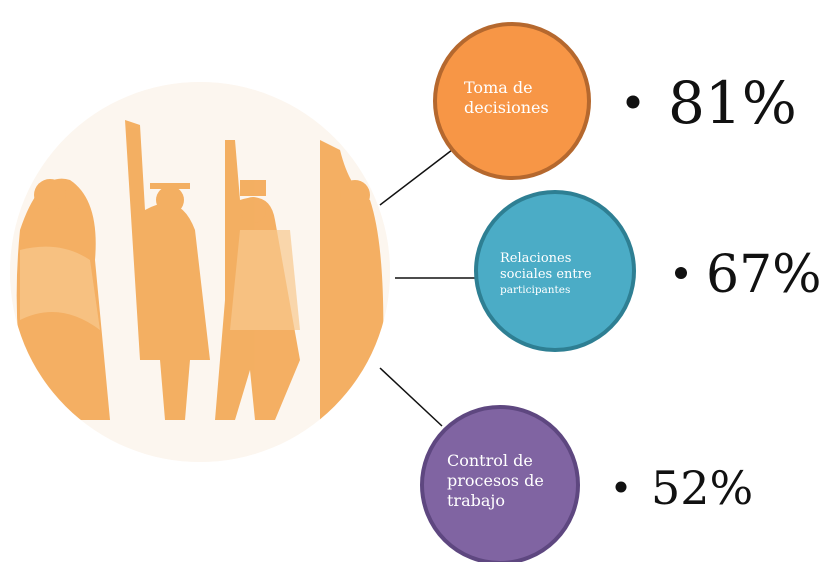 Image resolution: width=829 pixels, height=562 pixels. I want to click on node-label: Control de procesos de trabajo, so click(498, 480).